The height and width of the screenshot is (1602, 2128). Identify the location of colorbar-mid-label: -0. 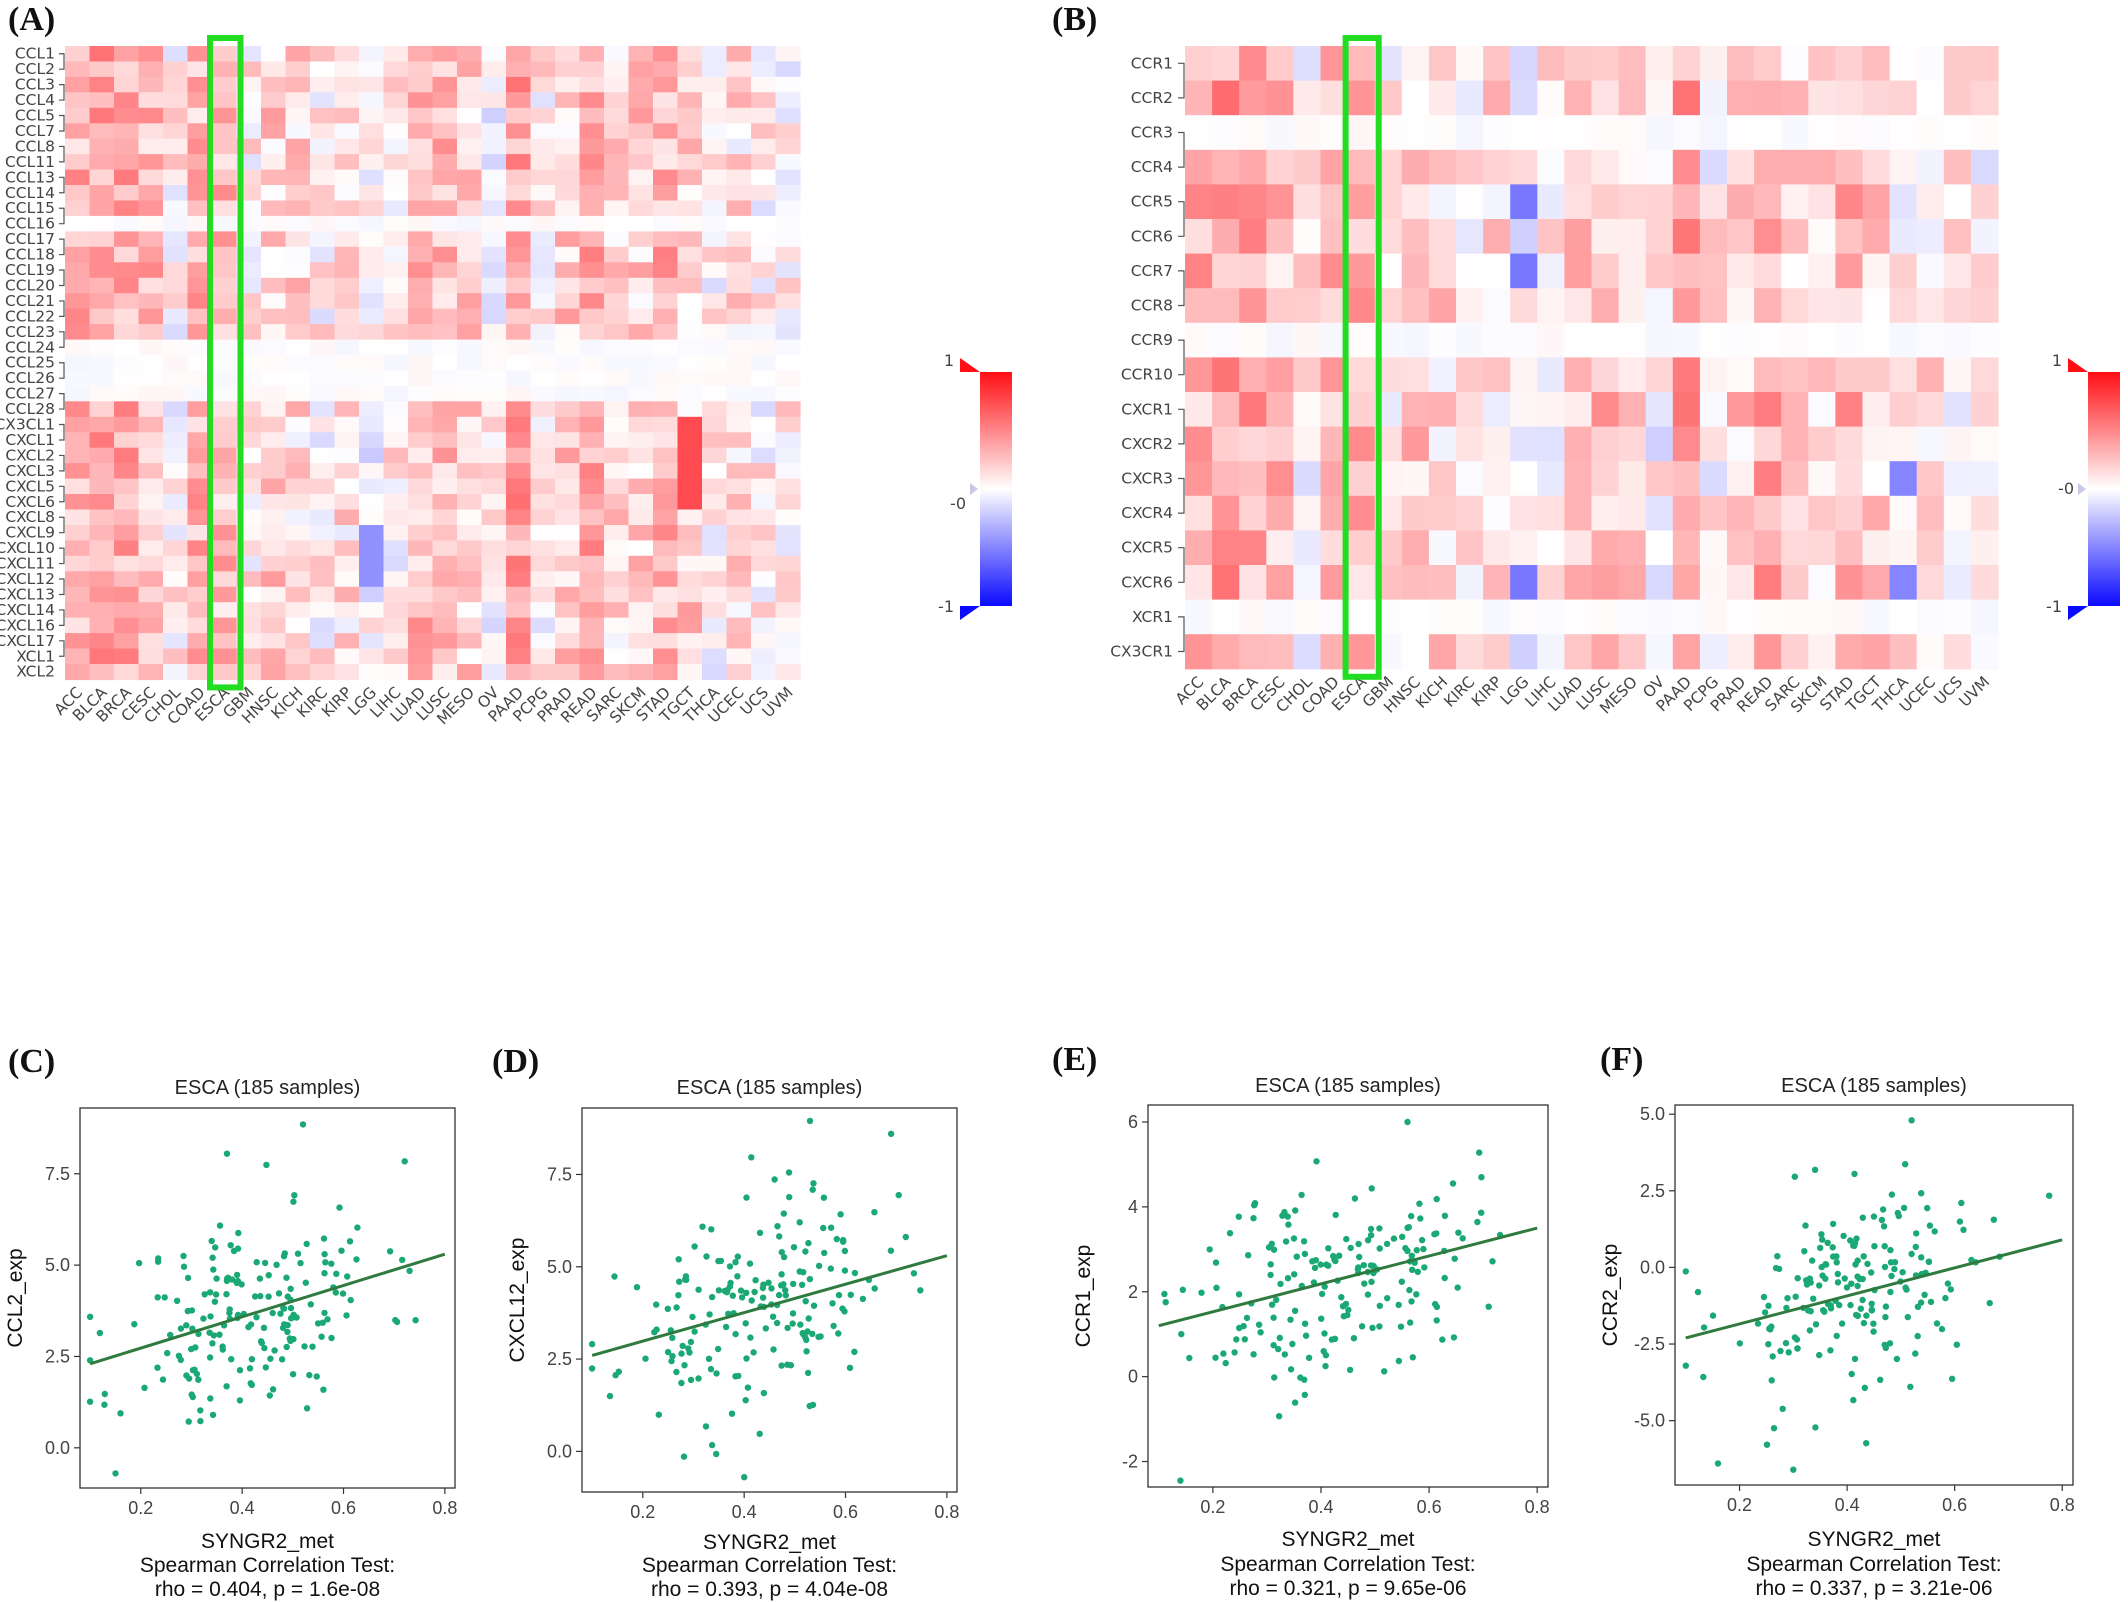
(2066, 488).